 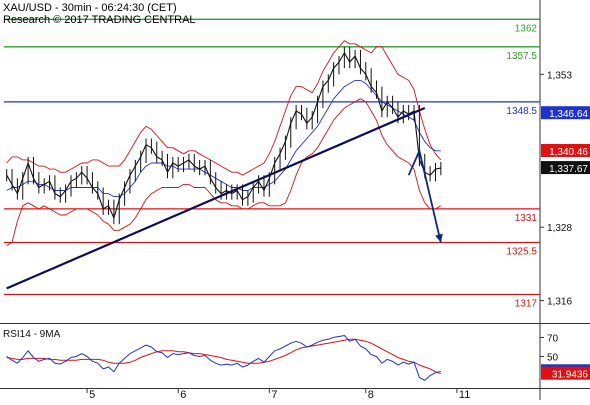 What do you see at coordinates (274, 394) in the screenshot?
I see `x-tick-label: 7` at bounding box center [274, 394].